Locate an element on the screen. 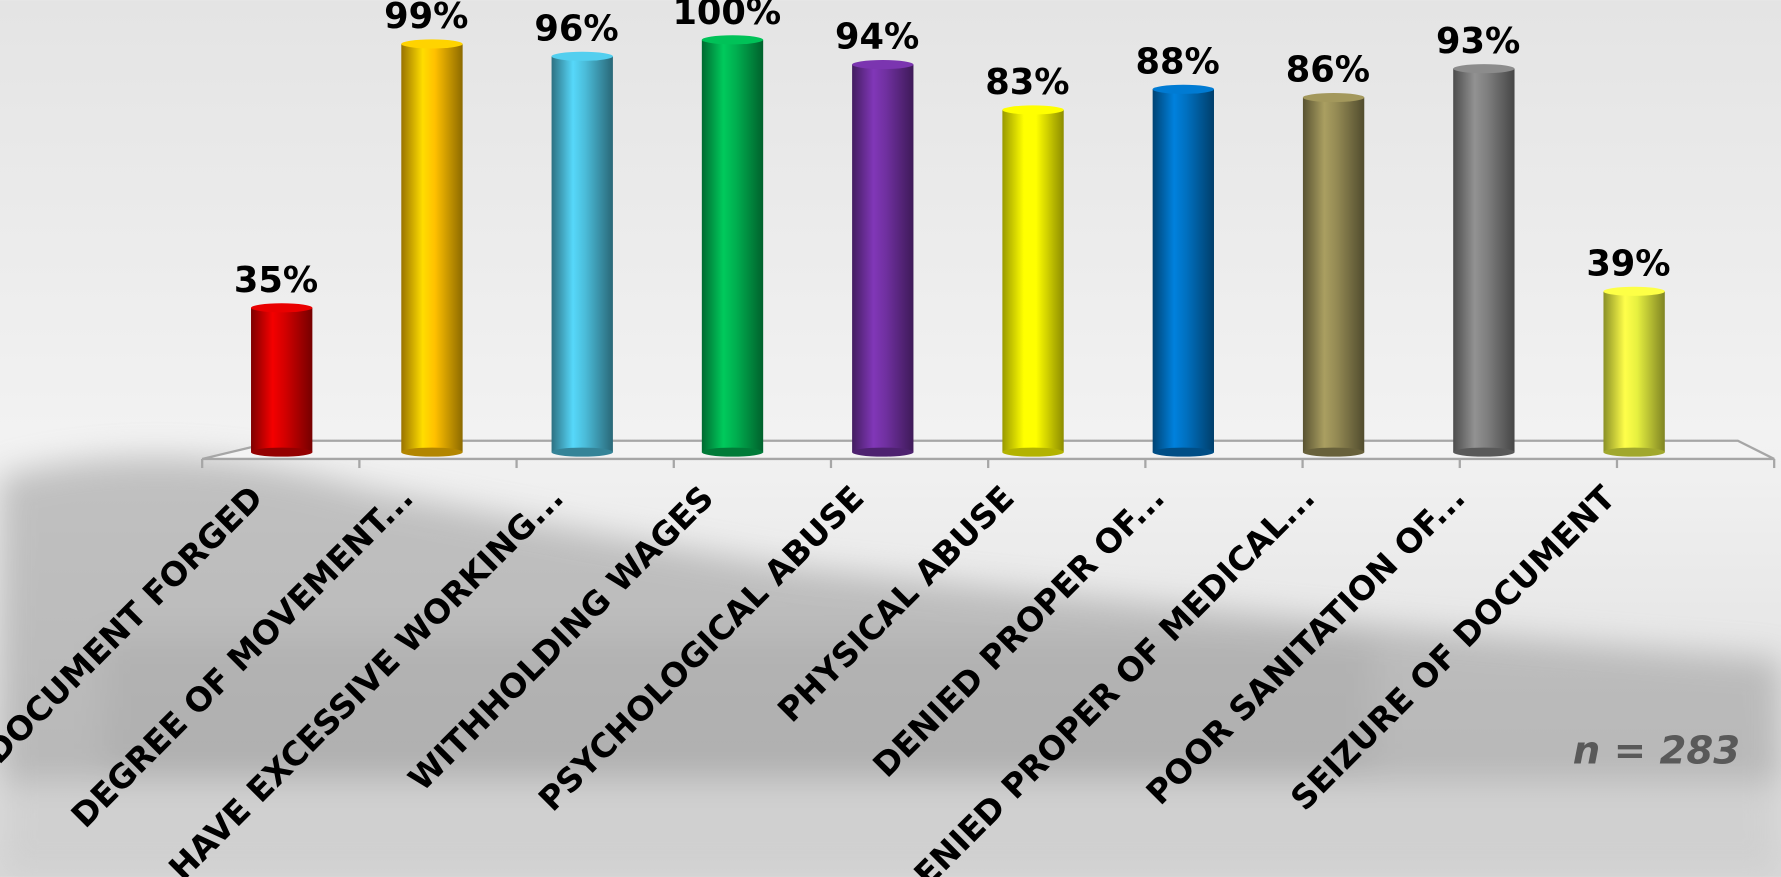  data-label: 83% is located at coordinates (1027, 82).